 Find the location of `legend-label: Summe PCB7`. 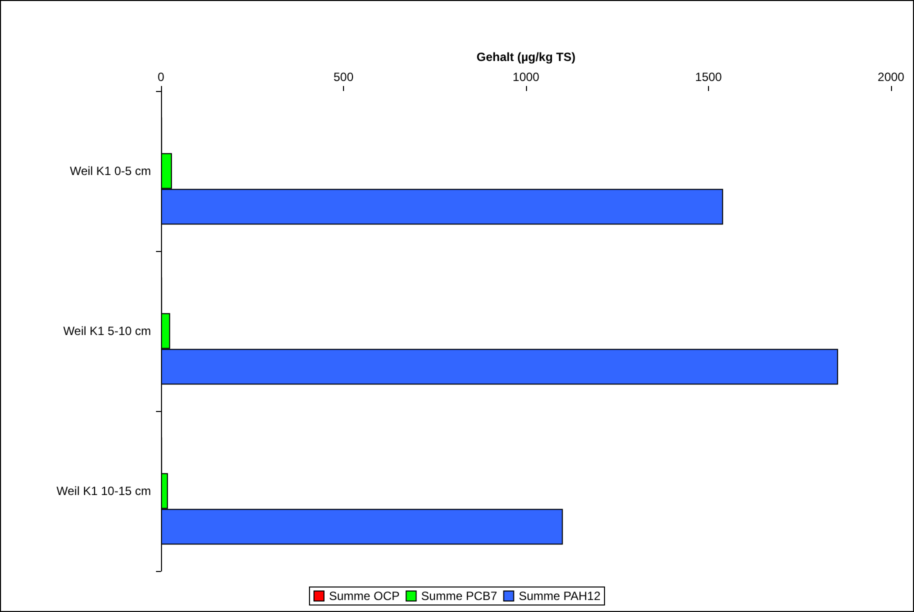

legend-label: Summe PCB7 is located at coordinates (459, 596).